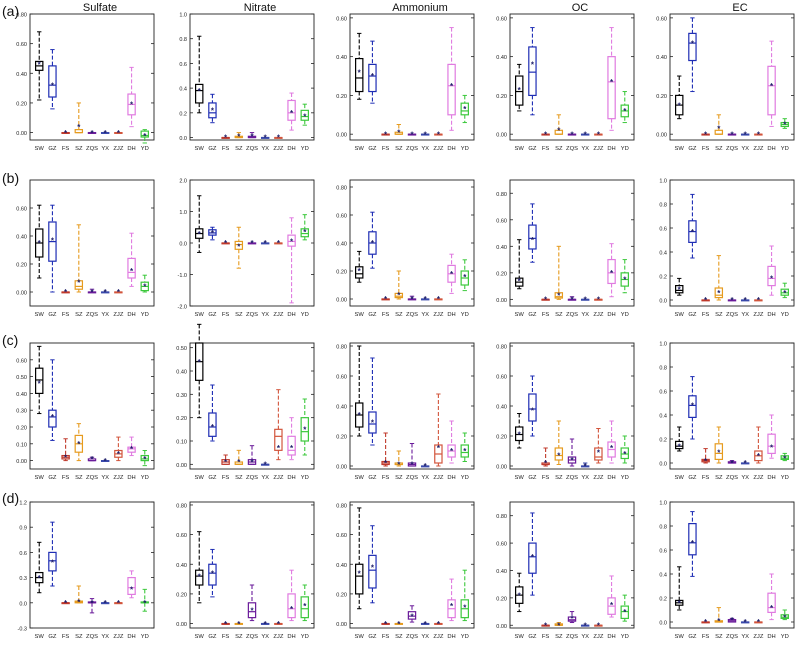 Image resolution: width=800 pixels, height=650 pixels. Describe the element at coordinates (10, 340) in the screenshot. I see `row-label-c: (c)` at that location.